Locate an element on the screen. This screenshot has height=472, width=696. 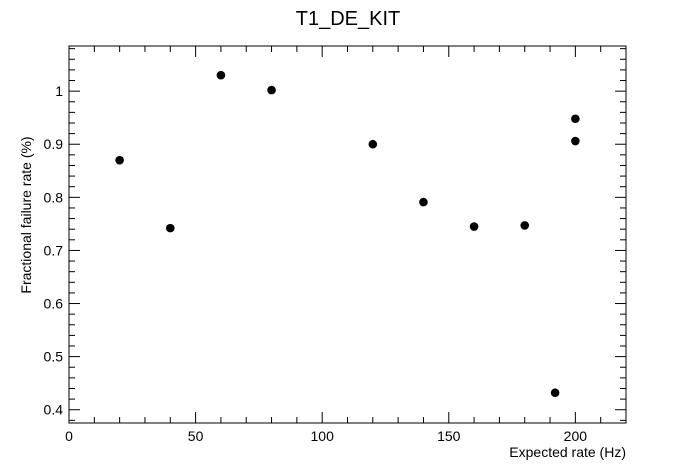
y-tick-label: 0.4 is located at coordinates (54, 410).